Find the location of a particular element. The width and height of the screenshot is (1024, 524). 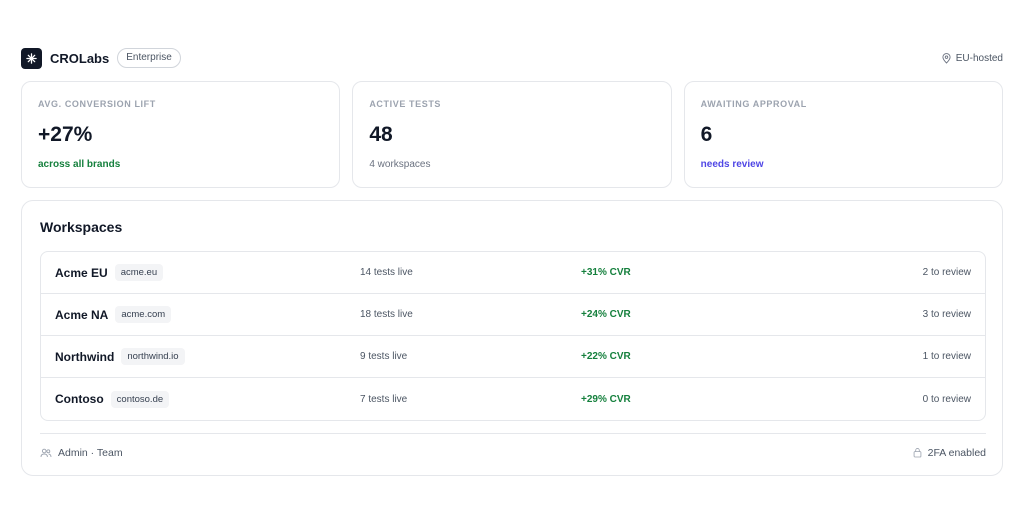

workspace-tests: 7 tests live is located at coordinates (384, 399).